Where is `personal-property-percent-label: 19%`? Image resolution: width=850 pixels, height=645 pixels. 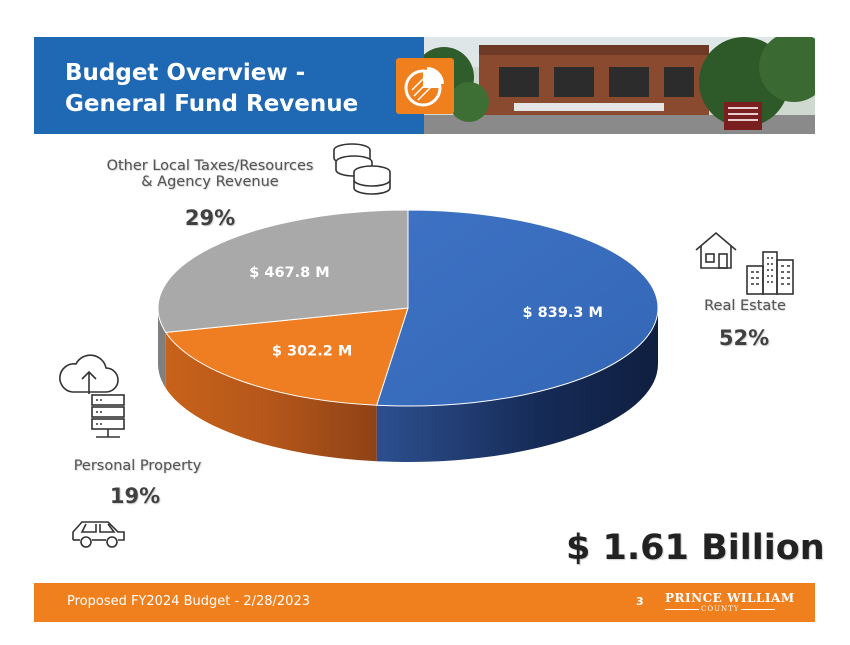 personal-property-percent-label: 19% is located at coordinates (135, 496).